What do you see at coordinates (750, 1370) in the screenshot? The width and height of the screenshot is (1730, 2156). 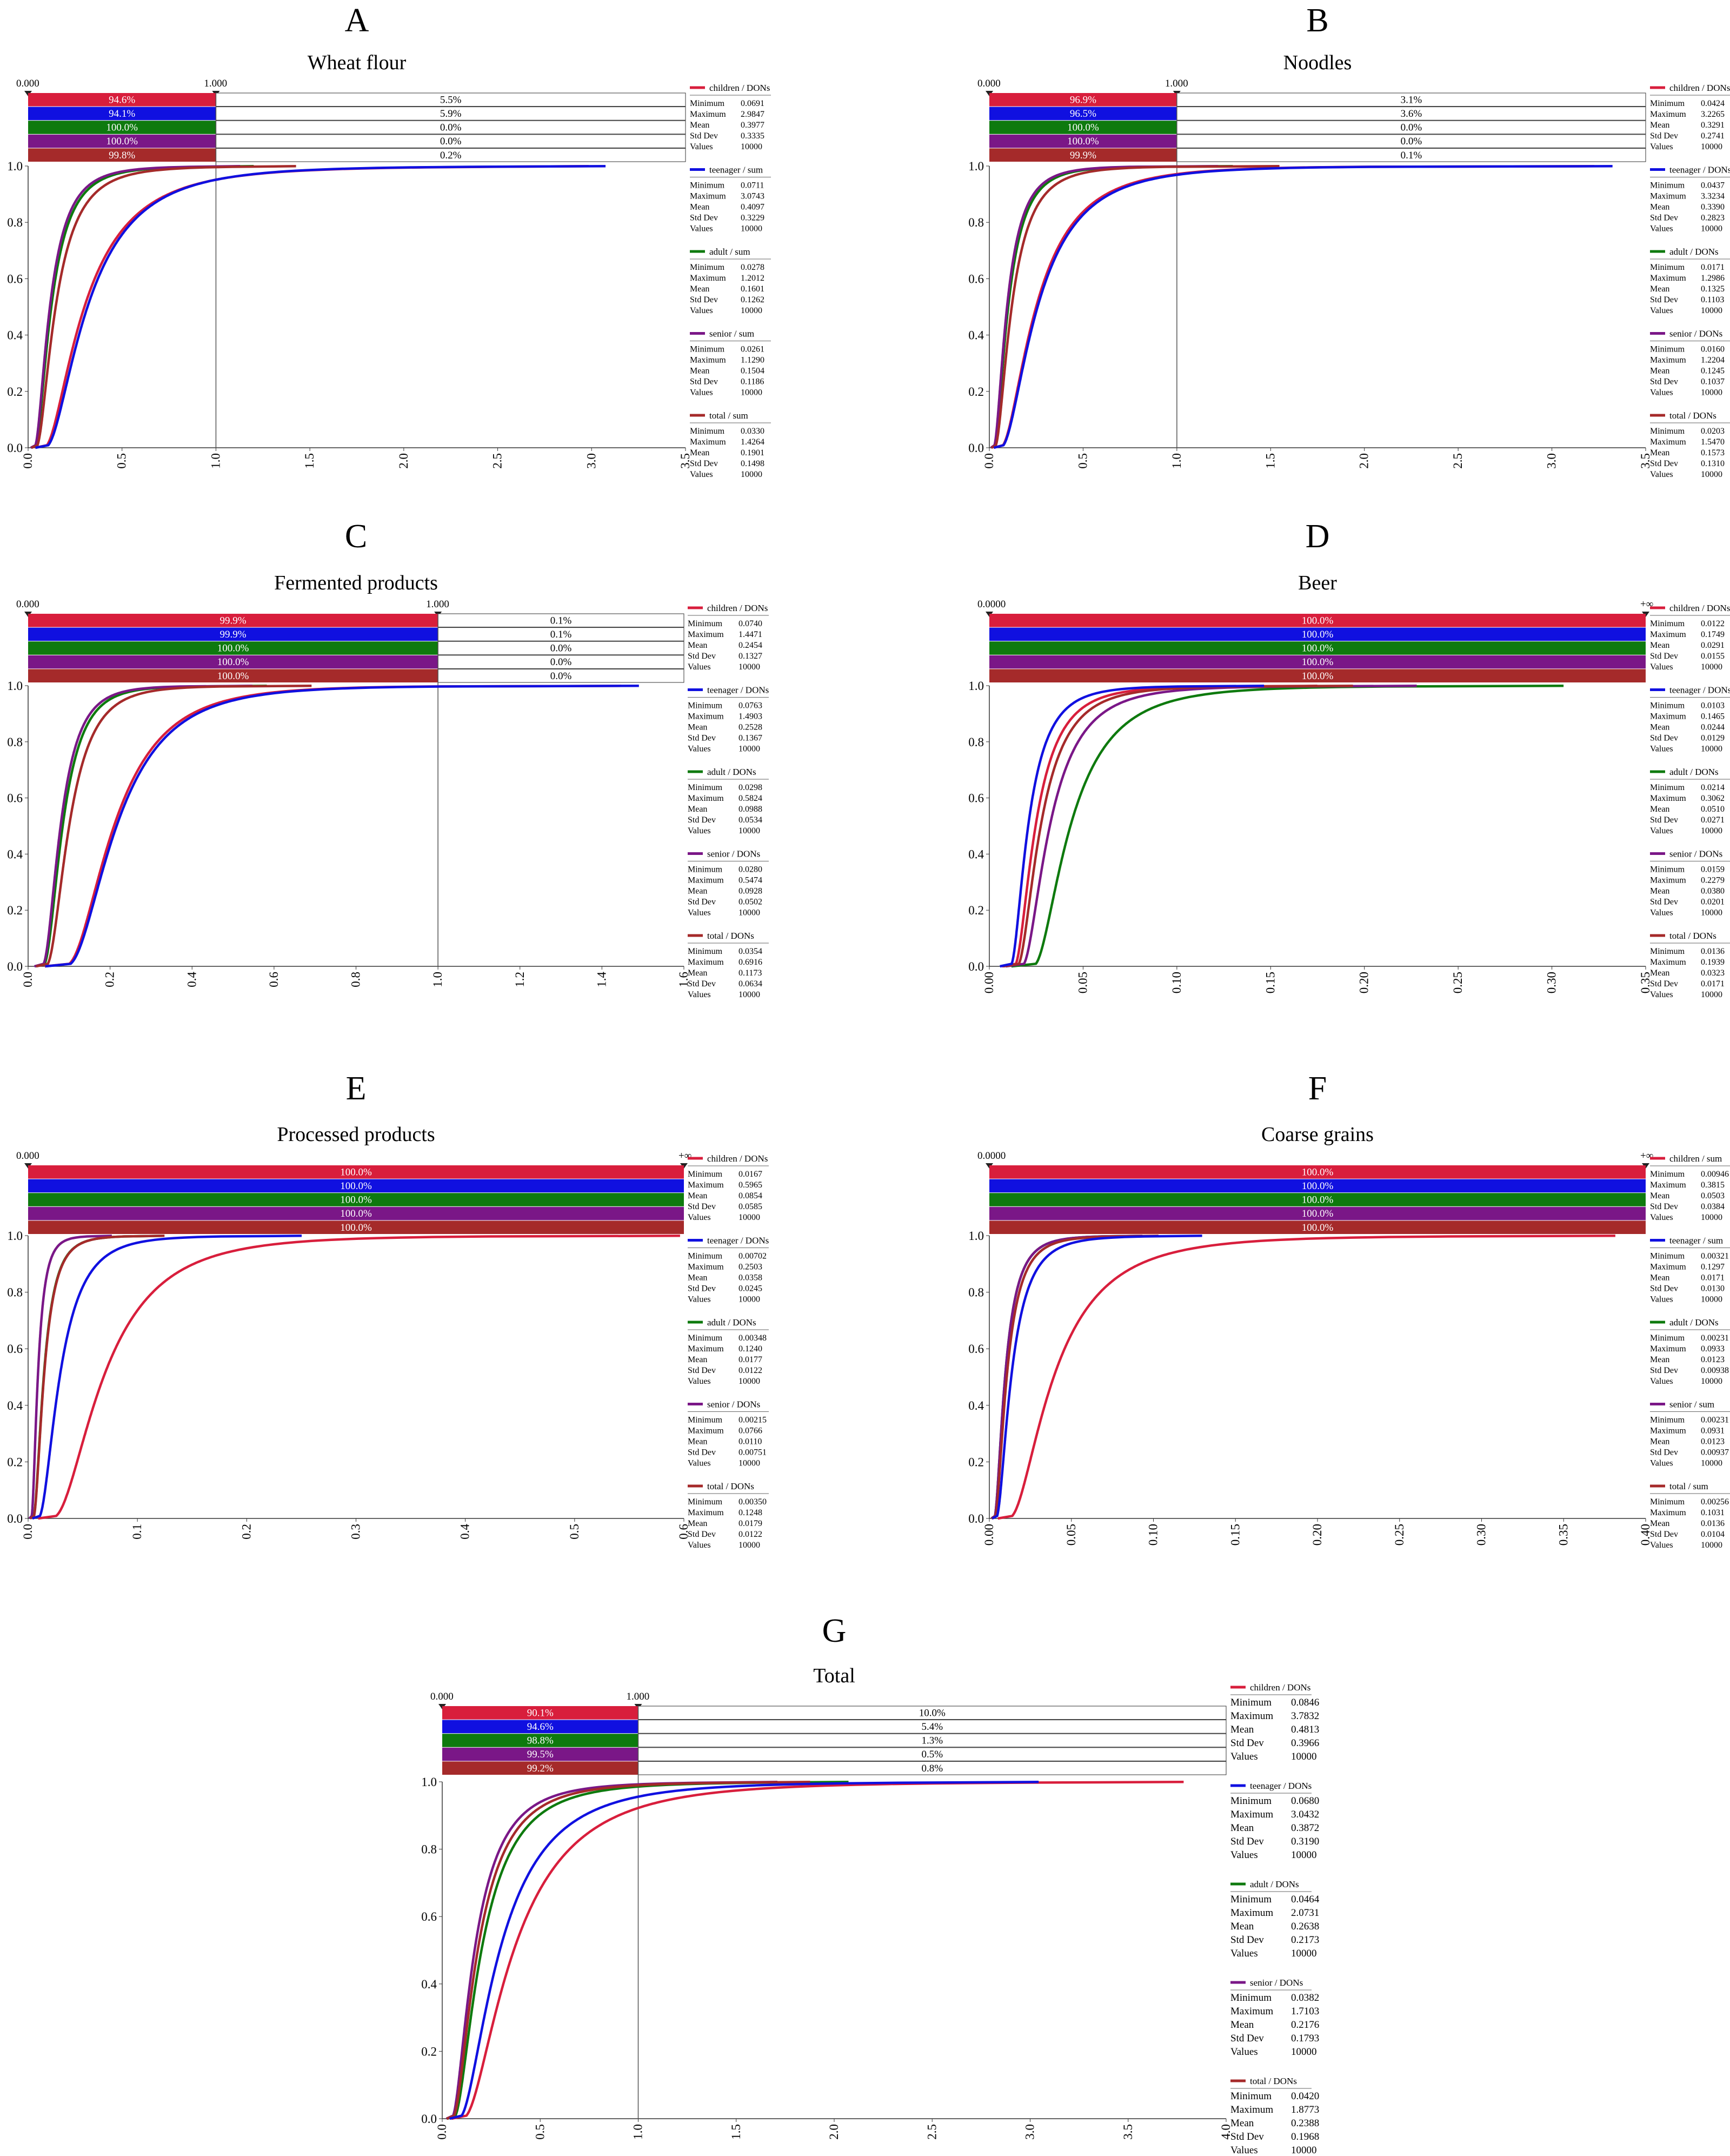 I see `stat-value: 0.0122` at bounding box center [750, 1370].